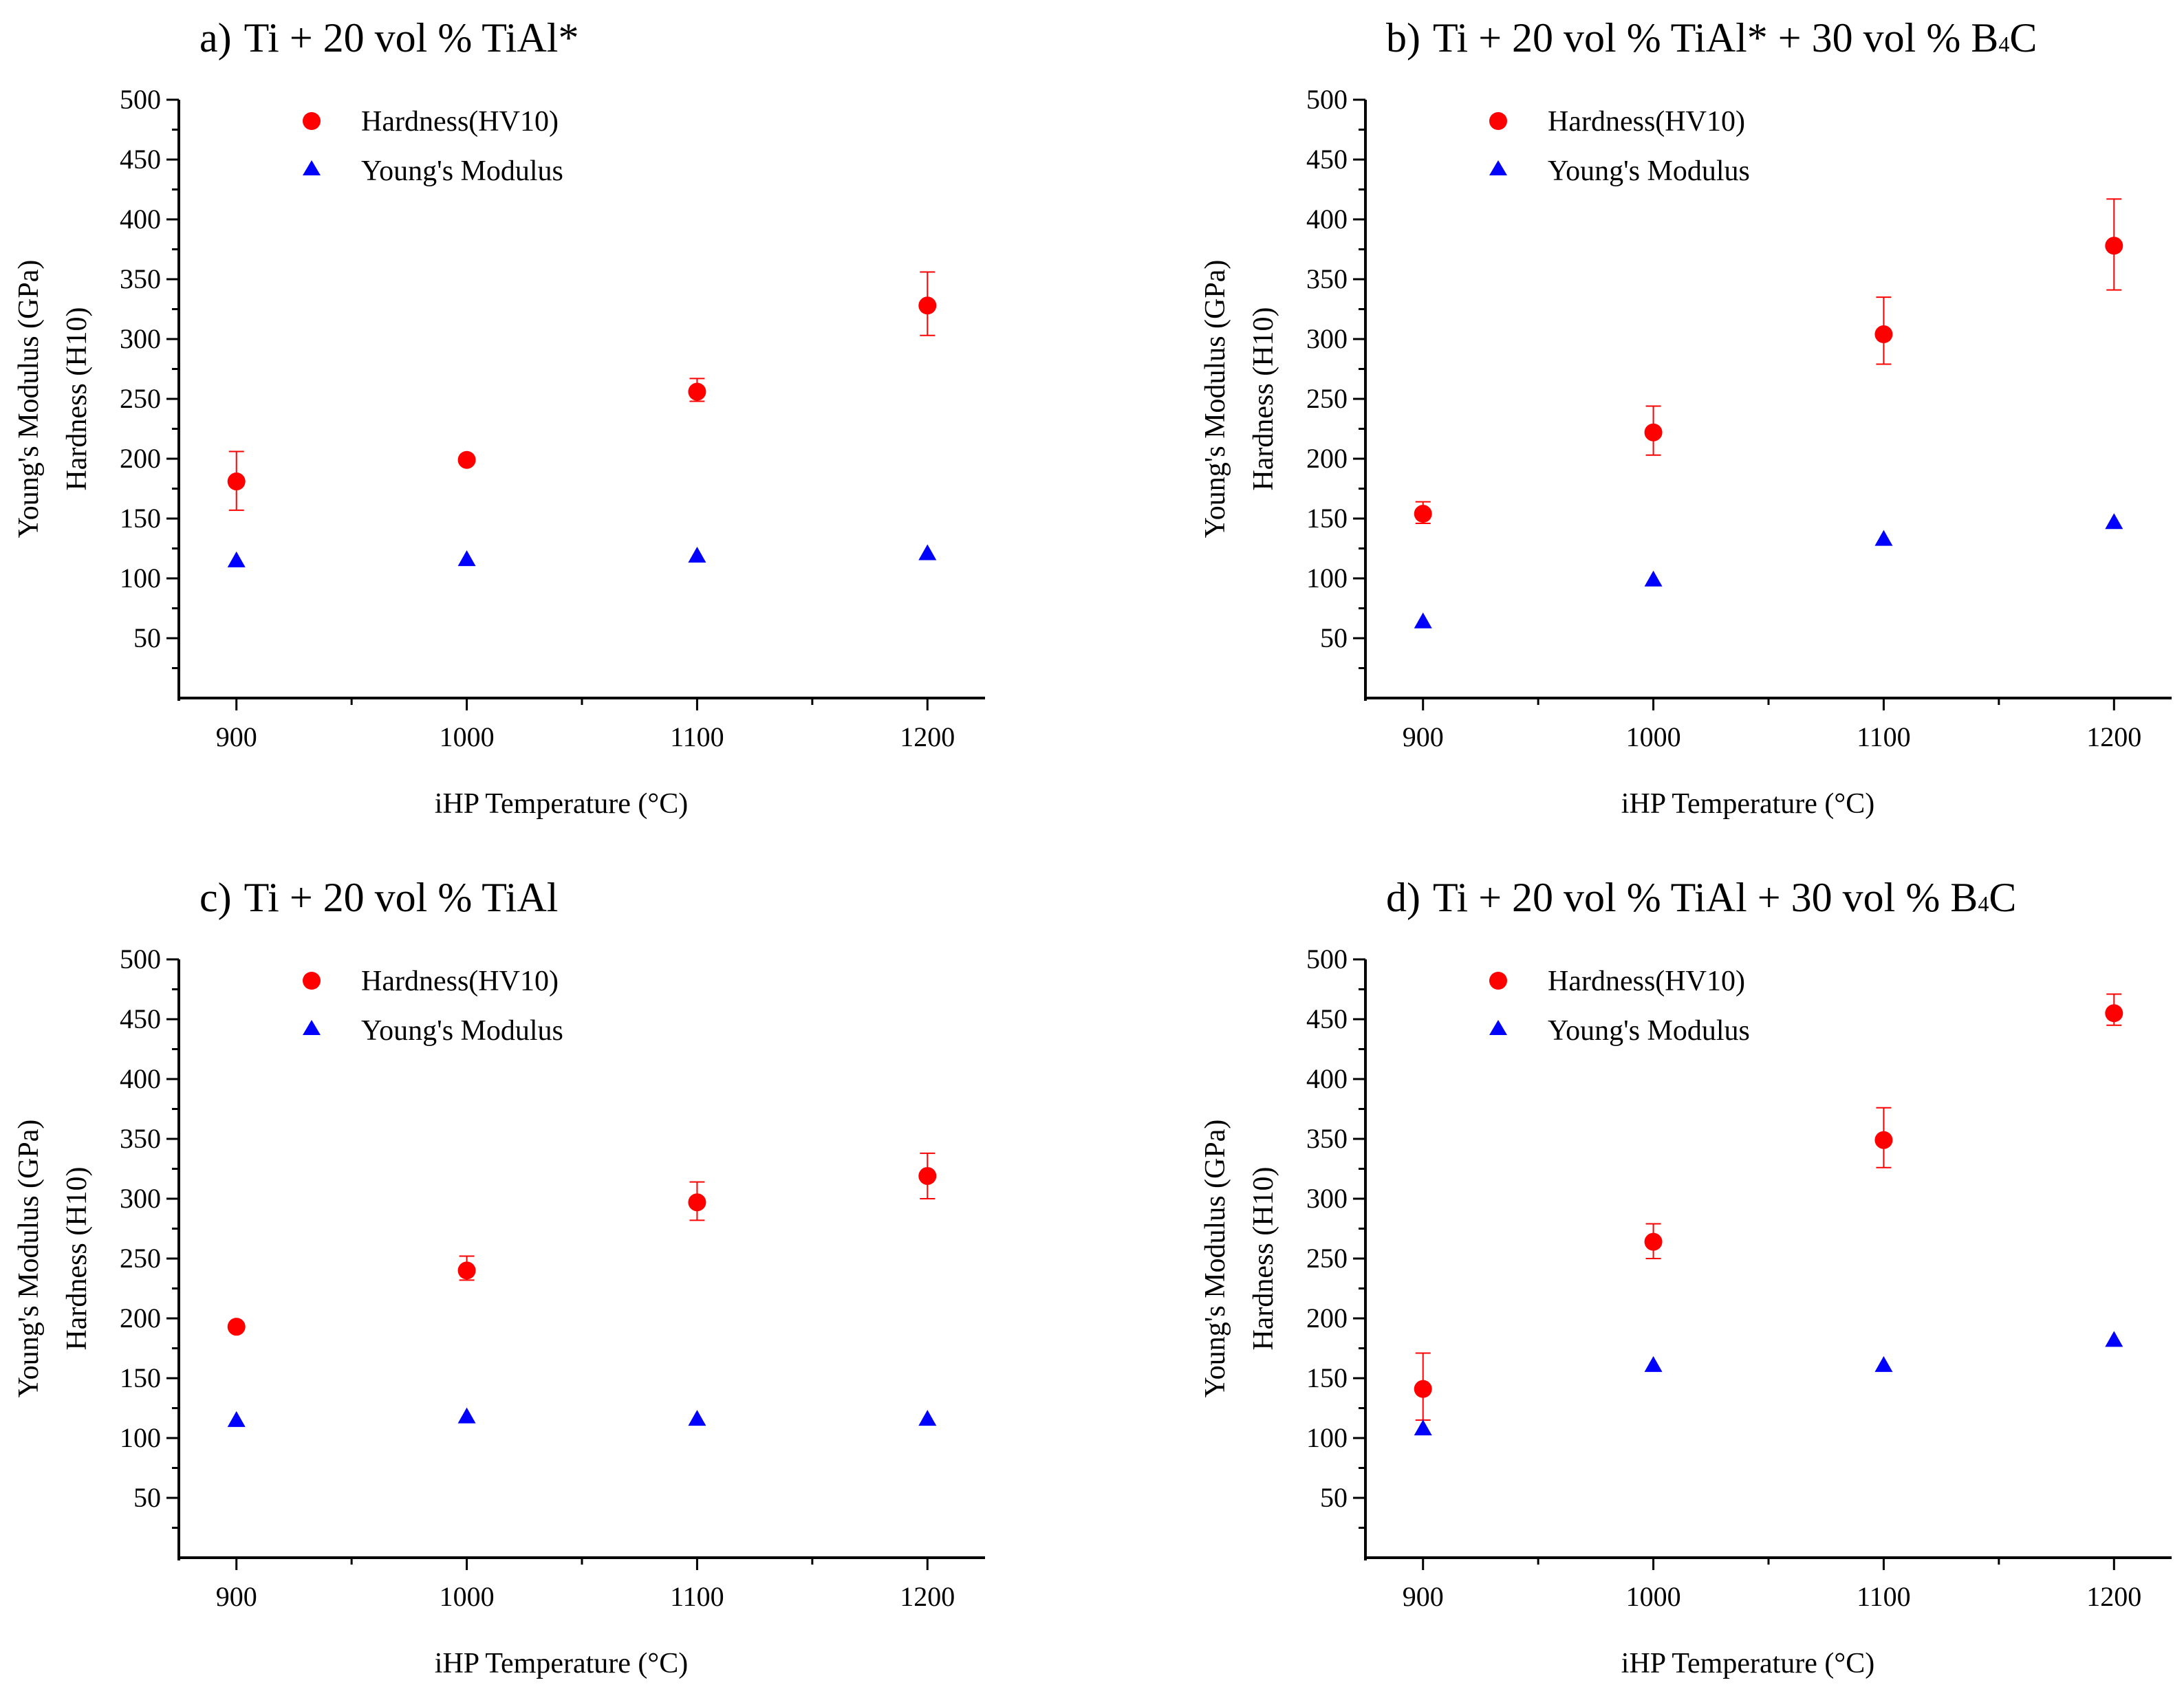 The width and height of the screenshot is (2184, 1698). I want to click on title-panel-label: d), so click(1403, 897).